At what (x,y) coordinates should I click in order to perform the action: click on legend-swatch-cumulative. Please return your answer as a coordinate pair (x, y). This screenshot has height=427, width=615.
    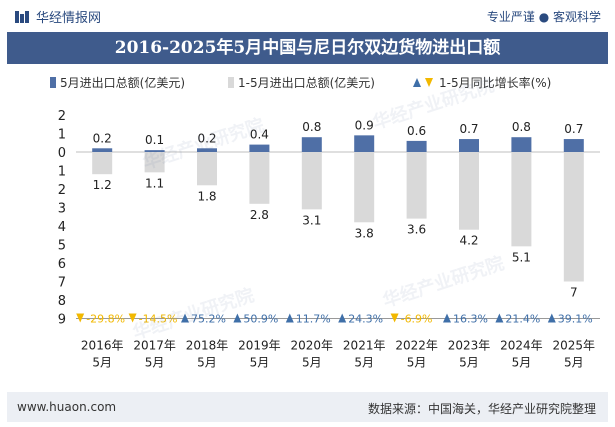
    Looking at the image, I should click on (231, 82).